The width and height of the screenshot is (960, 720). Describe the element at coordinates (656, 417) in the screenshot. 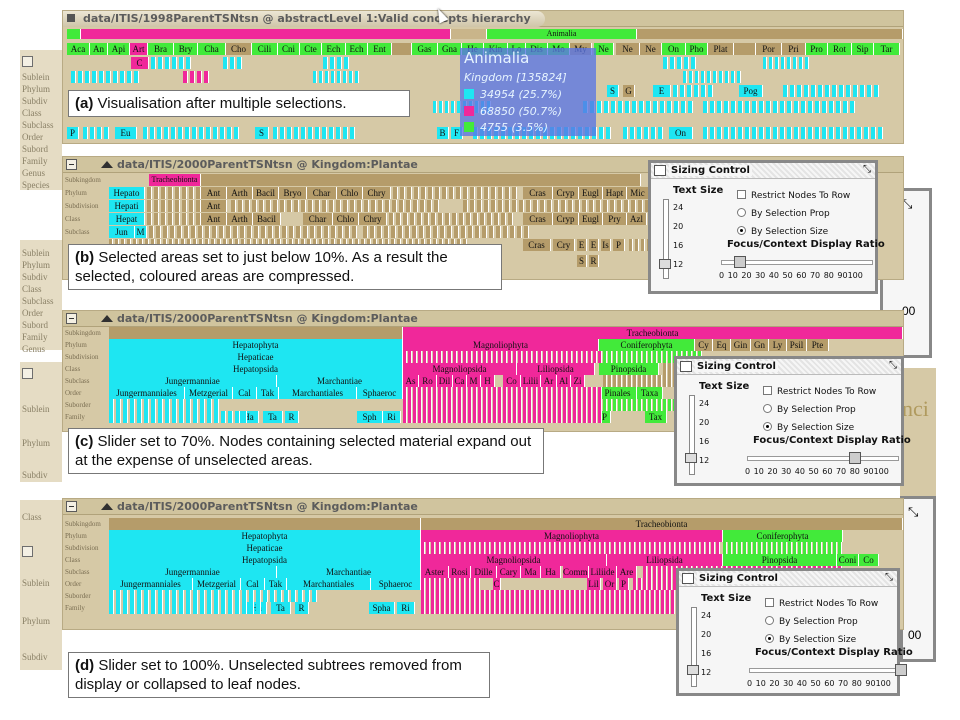

I see `tree-node: Tax` at that location.